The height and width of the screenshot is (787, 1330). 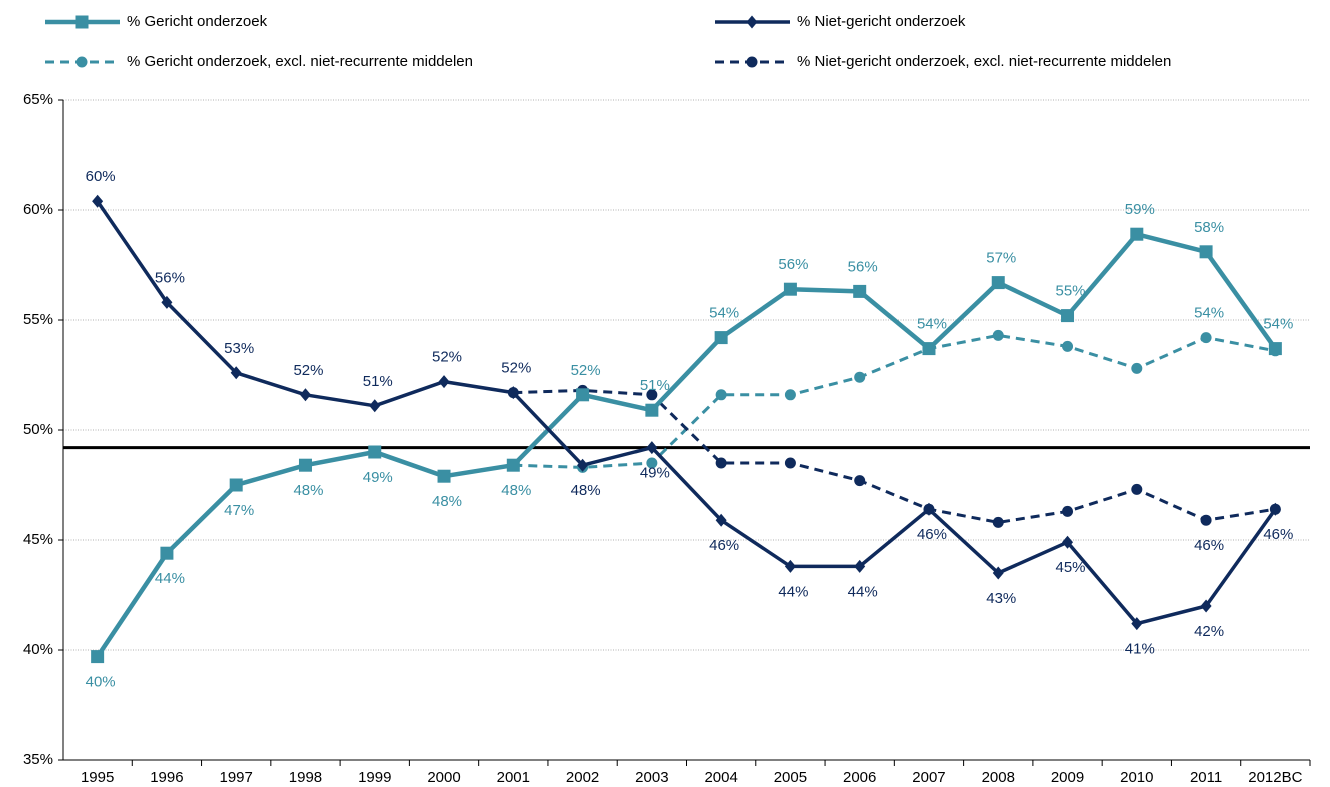 I want to click on x-tick-label: 2001, so click(x=513, y=777).